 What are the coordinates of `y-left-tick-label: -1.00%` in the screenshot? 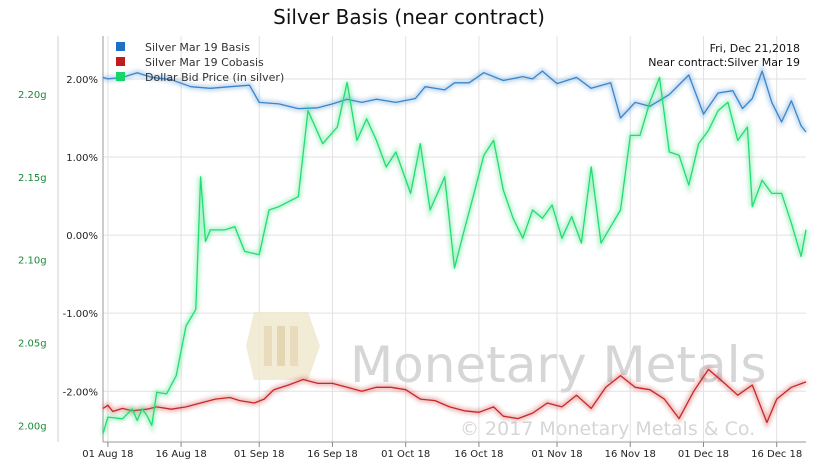 It's located at (80, 314).